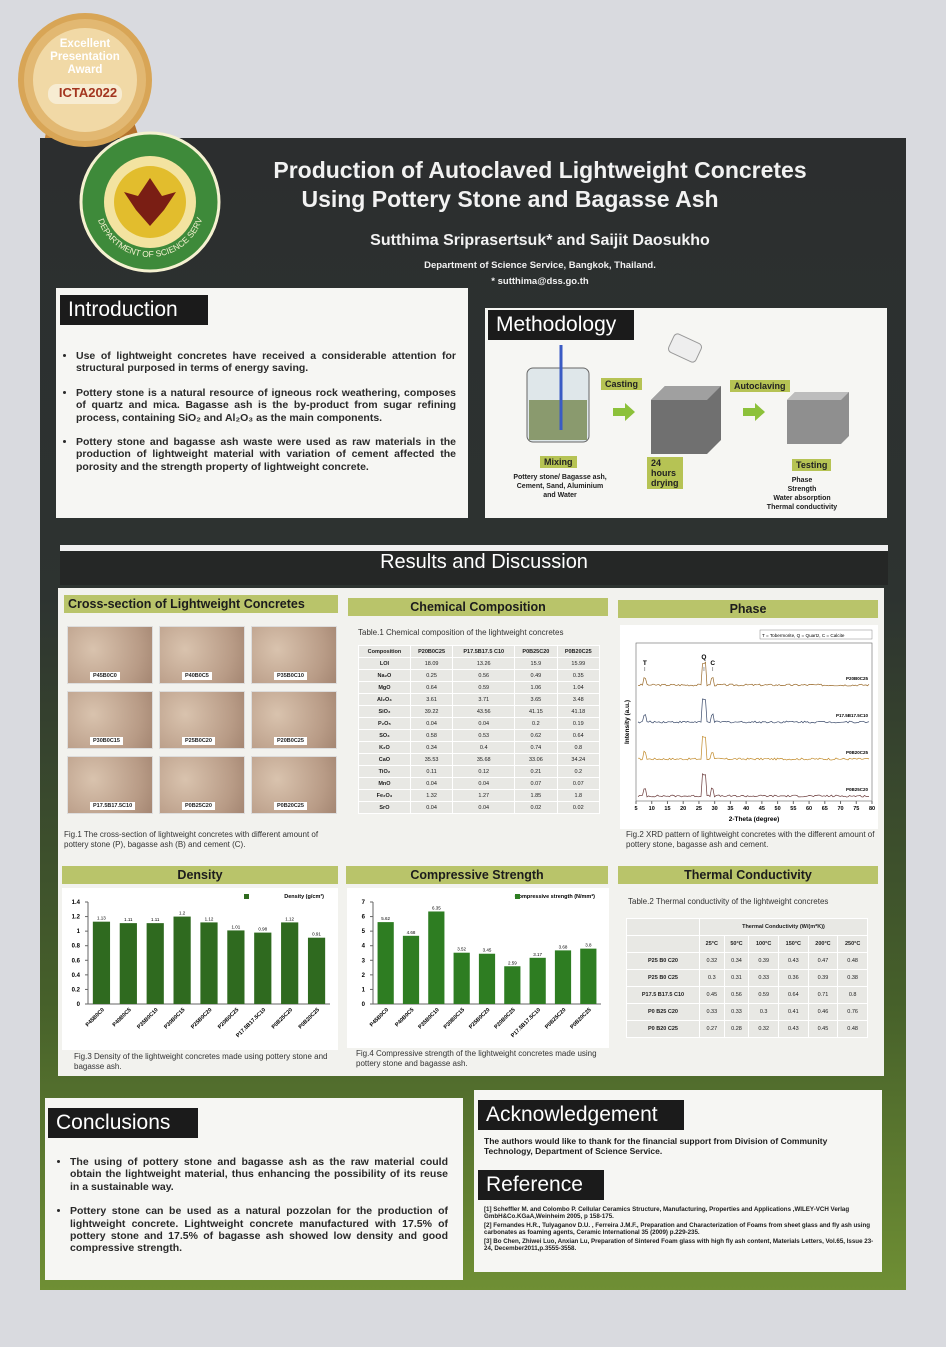 Image resolution: width=946 pixels, height=1347 pixels. What do you see at coordinates (857, 678) in the screenshot?
I see `pattern-label: P20B0C25` at bounding box center [857, 678].